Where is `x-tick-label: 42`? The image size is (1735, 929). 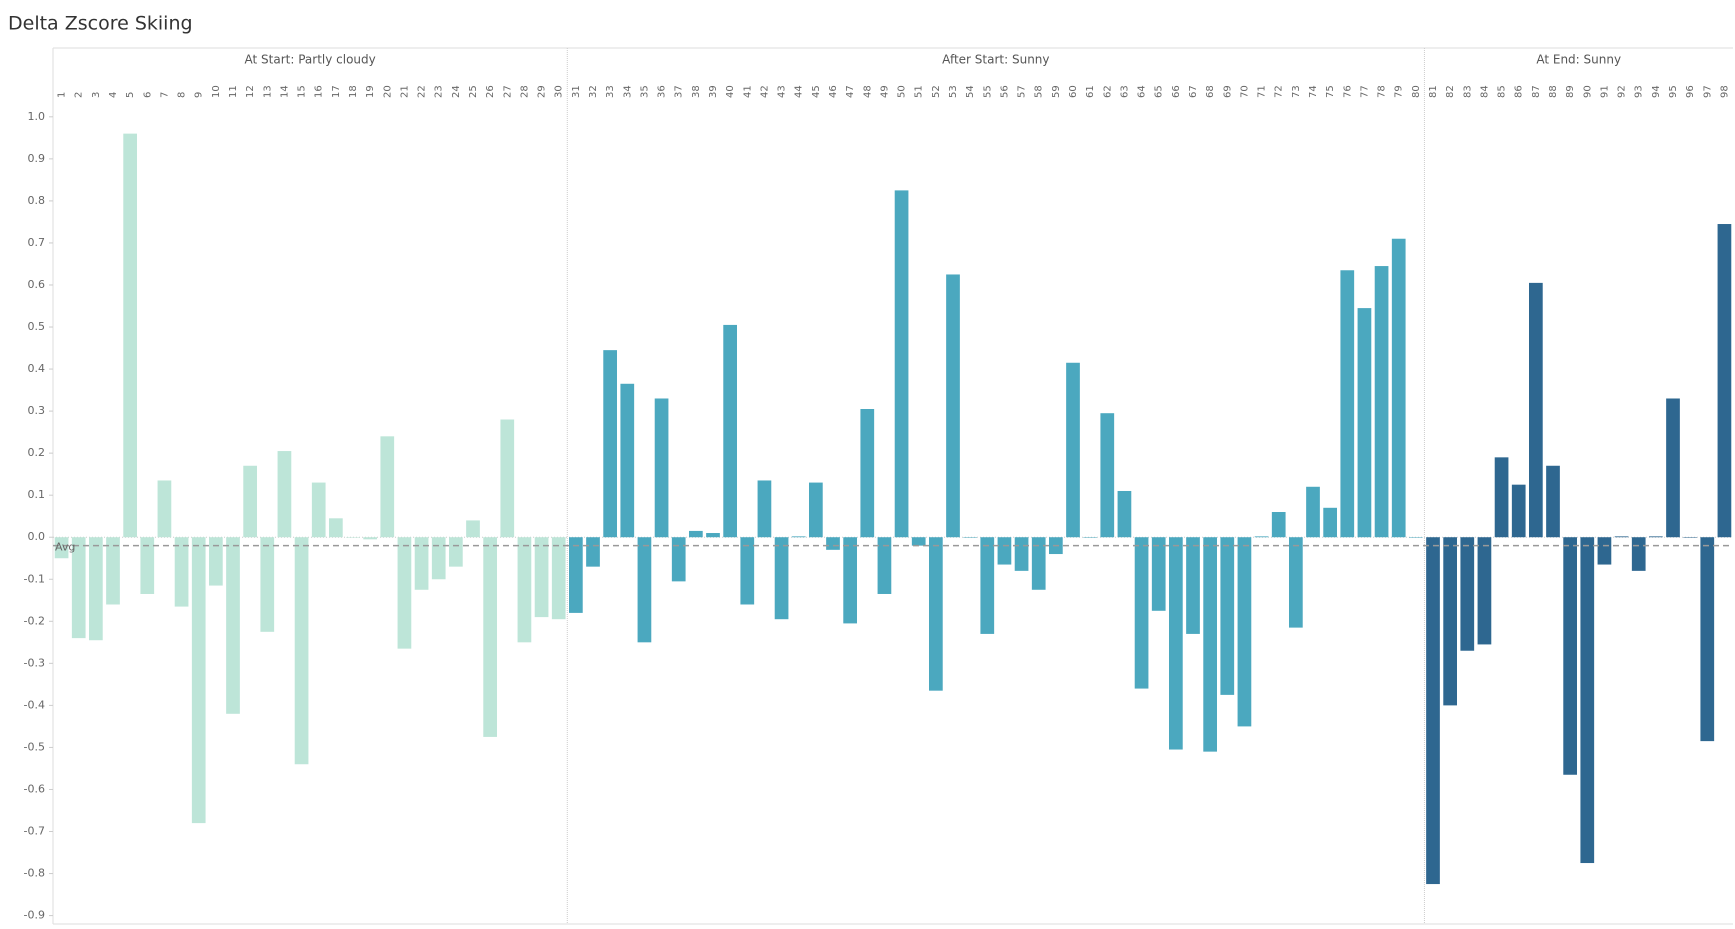
x-tick-label: 42 is located at coordinates (764, 91).